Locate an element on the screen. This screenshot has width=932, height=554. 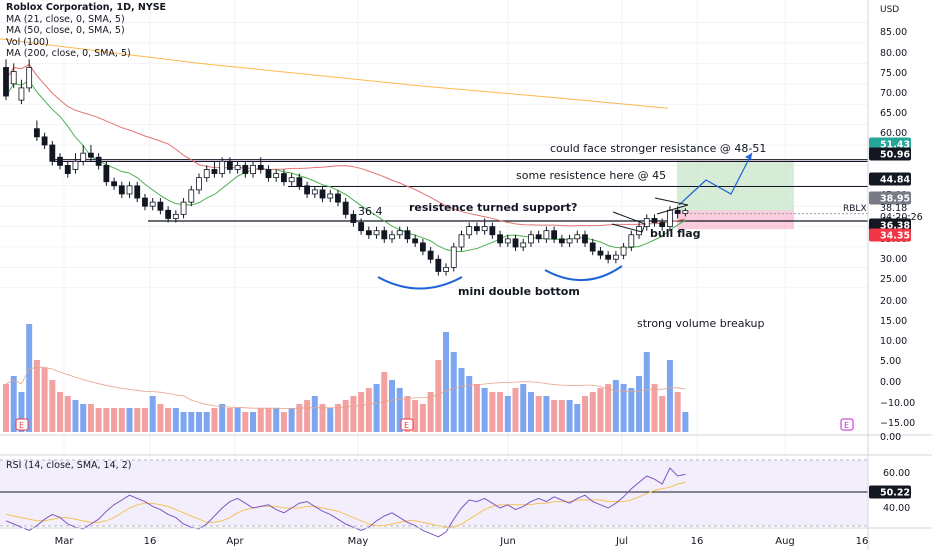
horizontal-levels is located at coordinates (461, 190).